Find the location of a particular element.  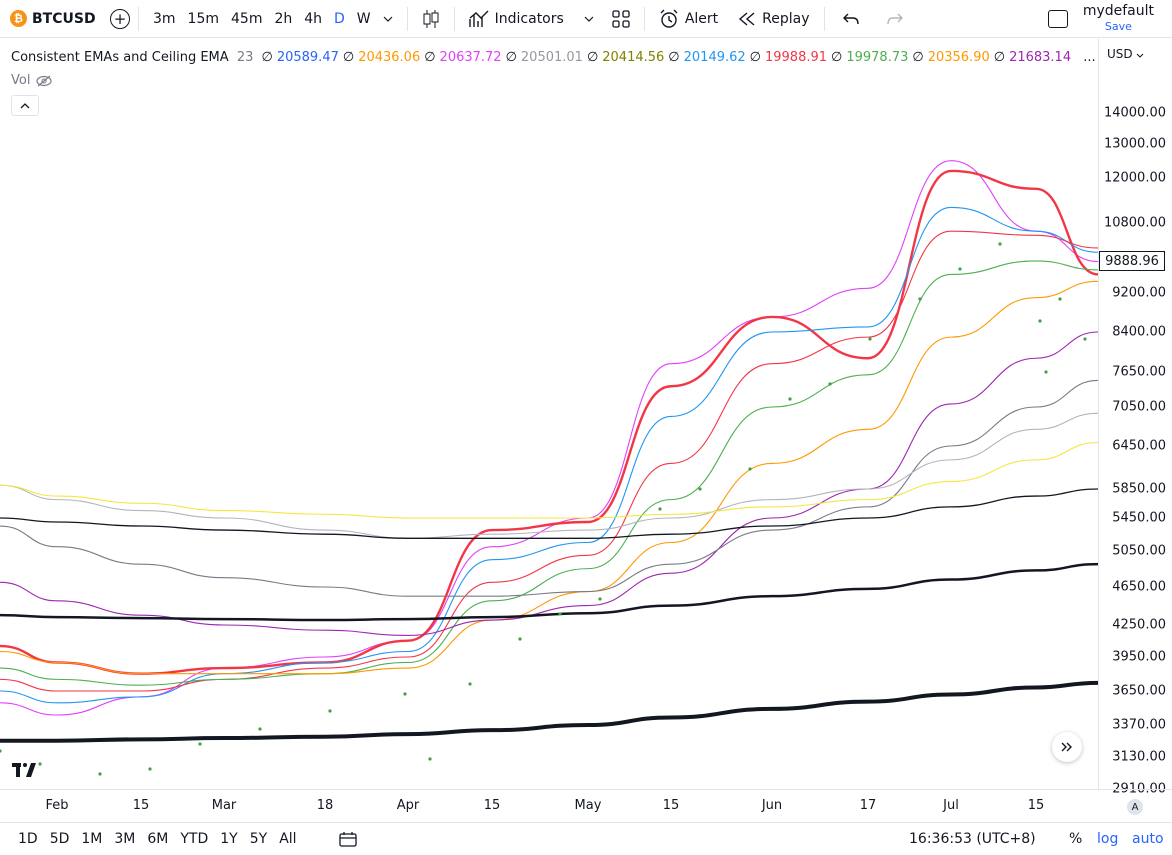

price-tick: 5450.00 is located at coordinates (1139, 518).